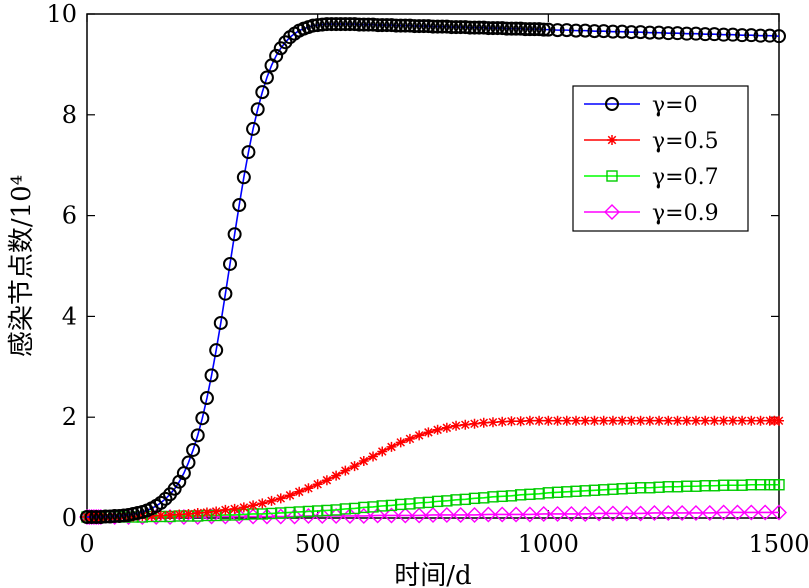  What do you see at coordinates (685, 141) in the screenshot?
I see `legend-label: γ=0.5` at bounding box center [685, 141].